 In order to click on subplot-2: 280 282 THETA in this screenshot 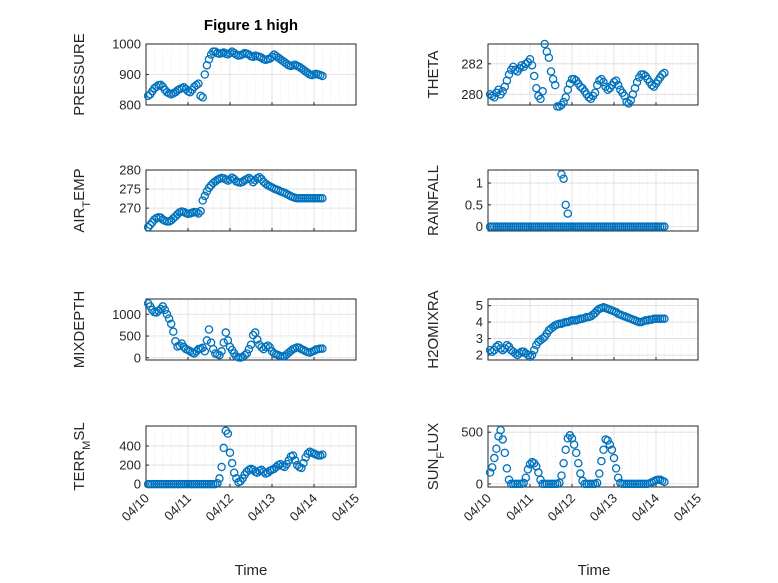, I will do `click(562, 75)`.